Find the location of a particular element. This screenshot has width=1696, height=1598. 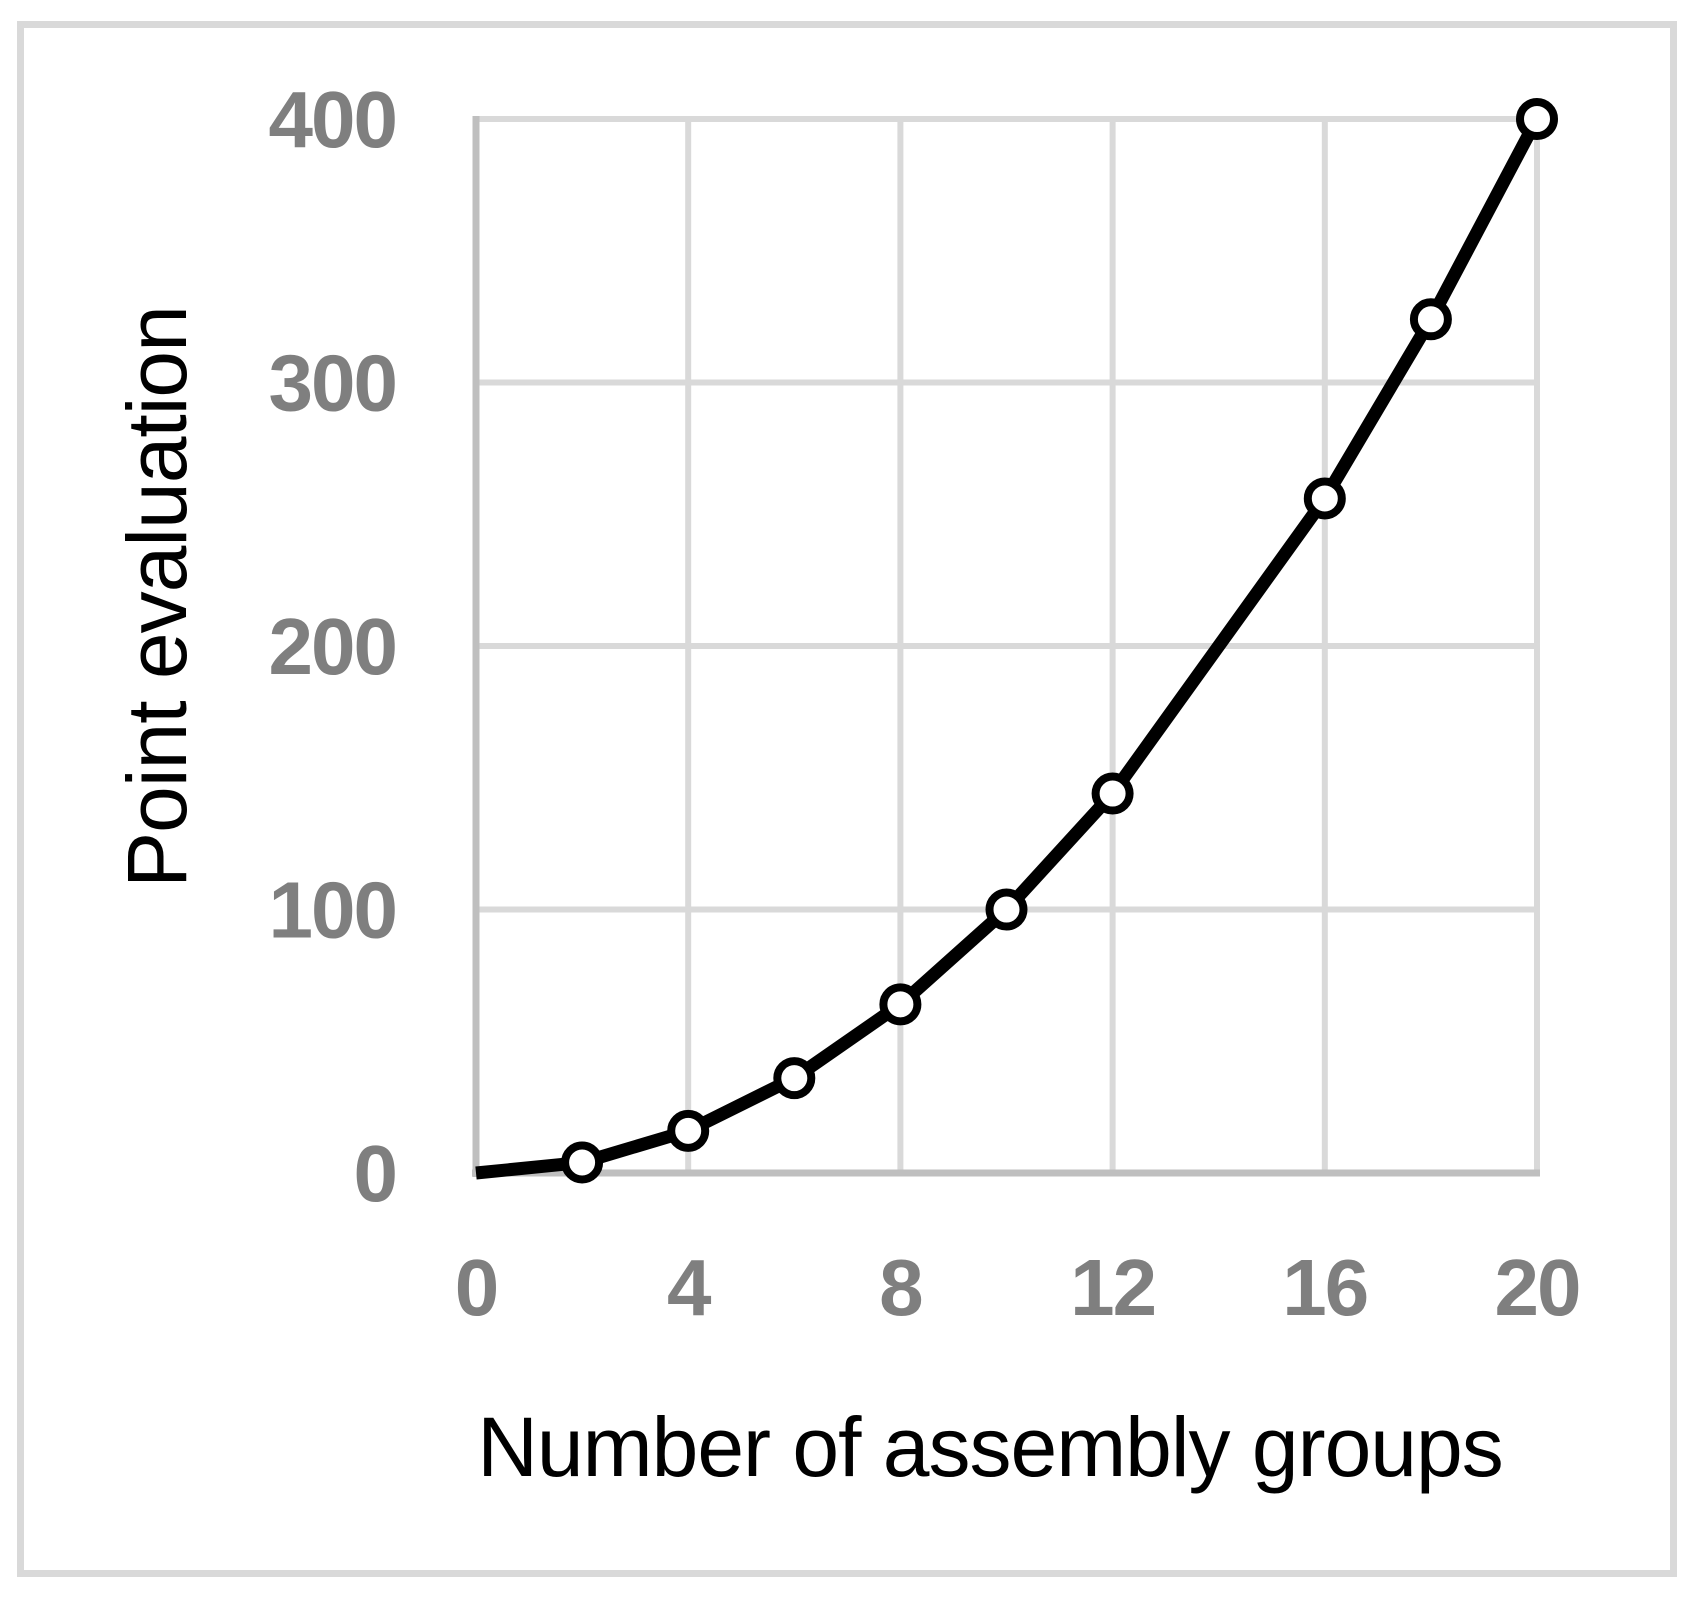

y-tick-label: 100 is located at coordinates (332, 910).